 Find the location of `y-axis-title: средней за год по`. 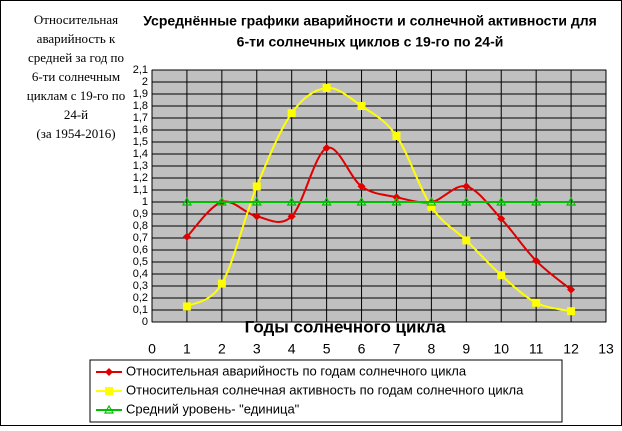

y-axis-title: средней за год по is located at coordinates (76, 57).